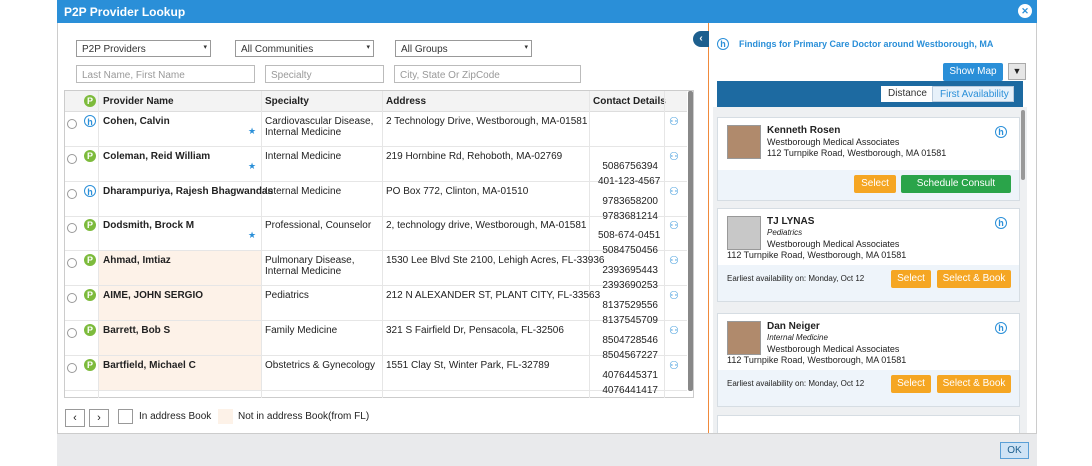 This screenshot has height=466, width=1092. Describe the element at coordinates (547, 449) in the screenshot. I see `footer-bar` at that location.